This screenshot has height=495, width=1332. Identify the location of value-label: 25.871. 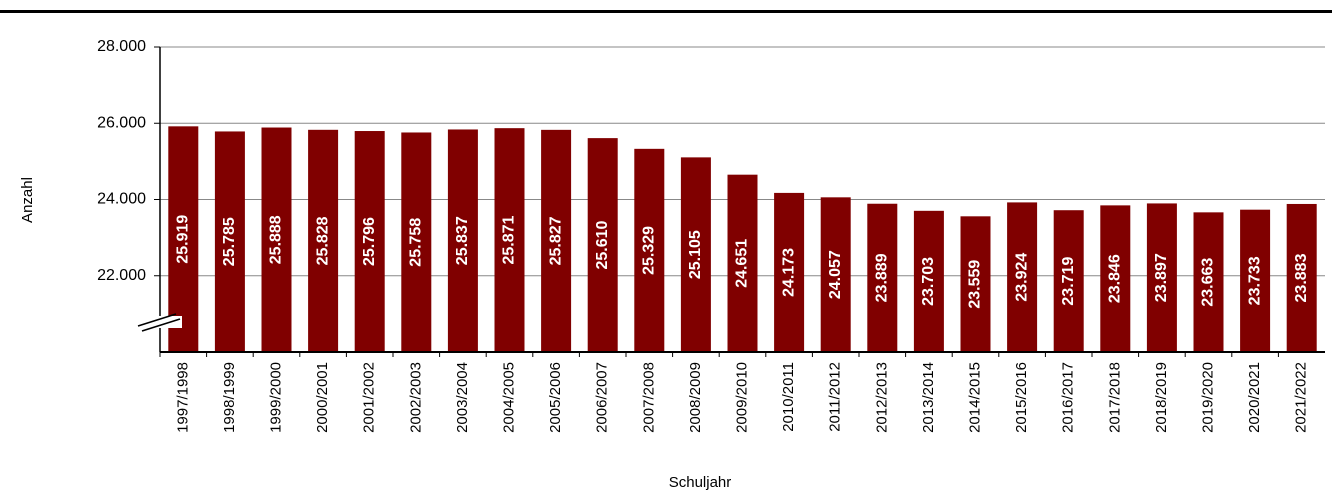
(509, 240).